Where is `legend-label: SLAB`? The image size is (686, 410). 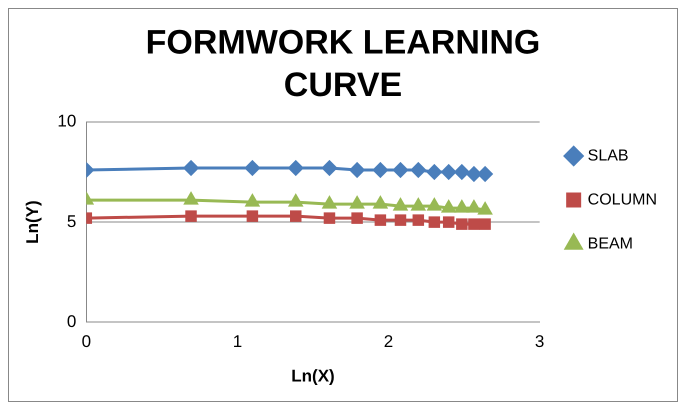
legend-label: SLAB is located at coordinates (608, 155).